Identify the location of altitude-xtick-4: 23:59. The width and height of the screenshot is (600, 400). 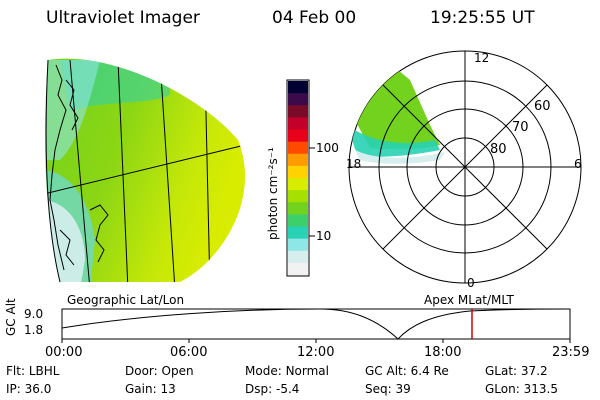
(571, 352).